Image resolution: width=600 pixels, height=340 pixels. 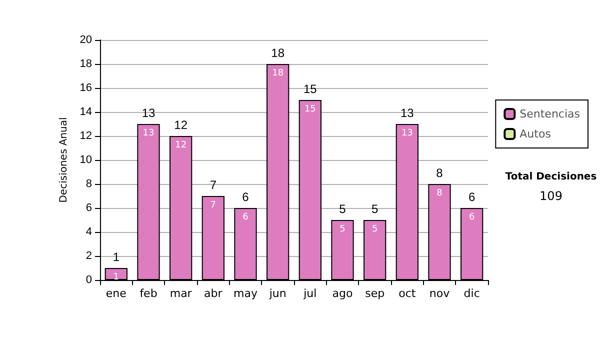 What do you see at coordinates (181, 145) in the screenshot?
I see `data-label: 12` at bounding box center [181, 145].